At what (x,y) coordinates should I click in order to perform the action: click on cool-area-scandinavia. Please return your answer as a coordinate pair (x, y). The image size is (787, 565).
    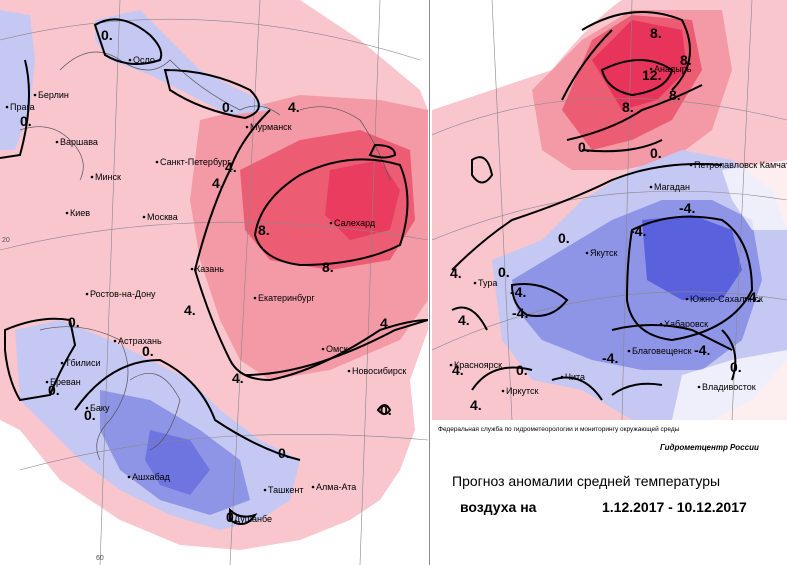
    Looking at the image, I should click on (182, 62).